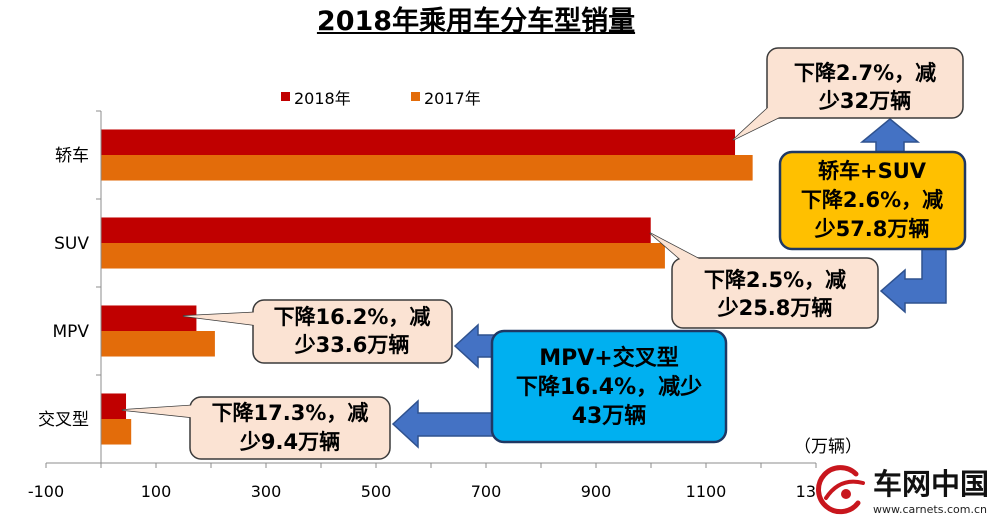 Image resolution: width=1000 pixels, height=520 pixels. I want to click on x-tick-label: 100, so click(156, 491).